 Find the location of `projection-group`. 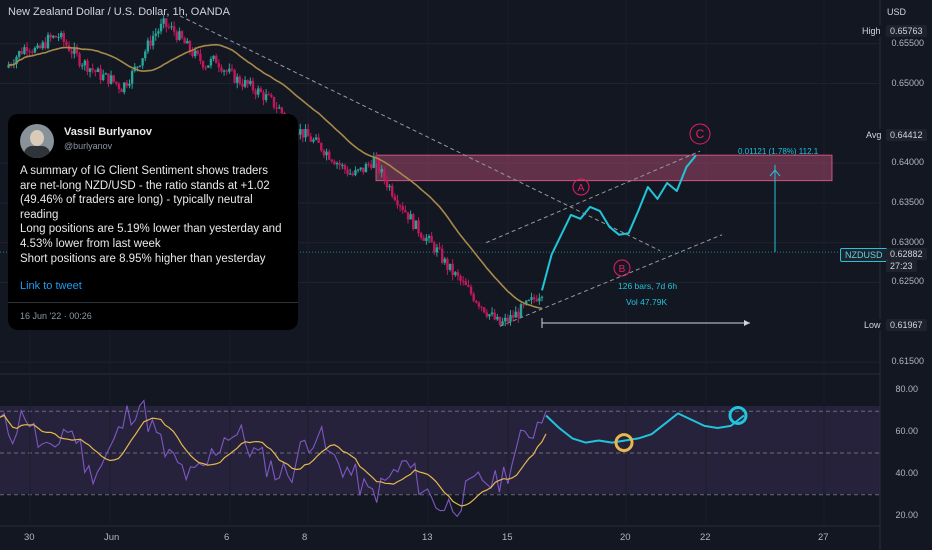

projection-group is located at coordinates (619, 222).